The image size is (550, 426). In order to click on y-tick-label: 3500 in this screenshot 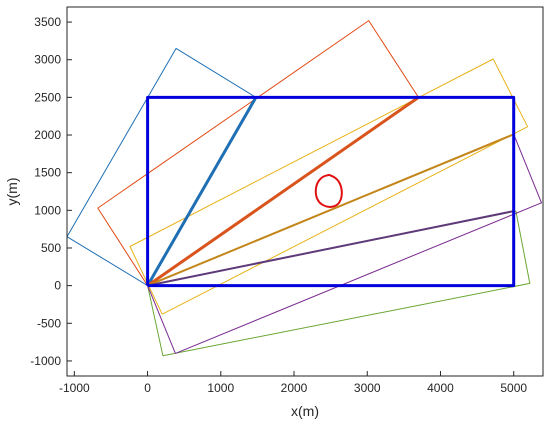, I will do `click(47, 22)`.